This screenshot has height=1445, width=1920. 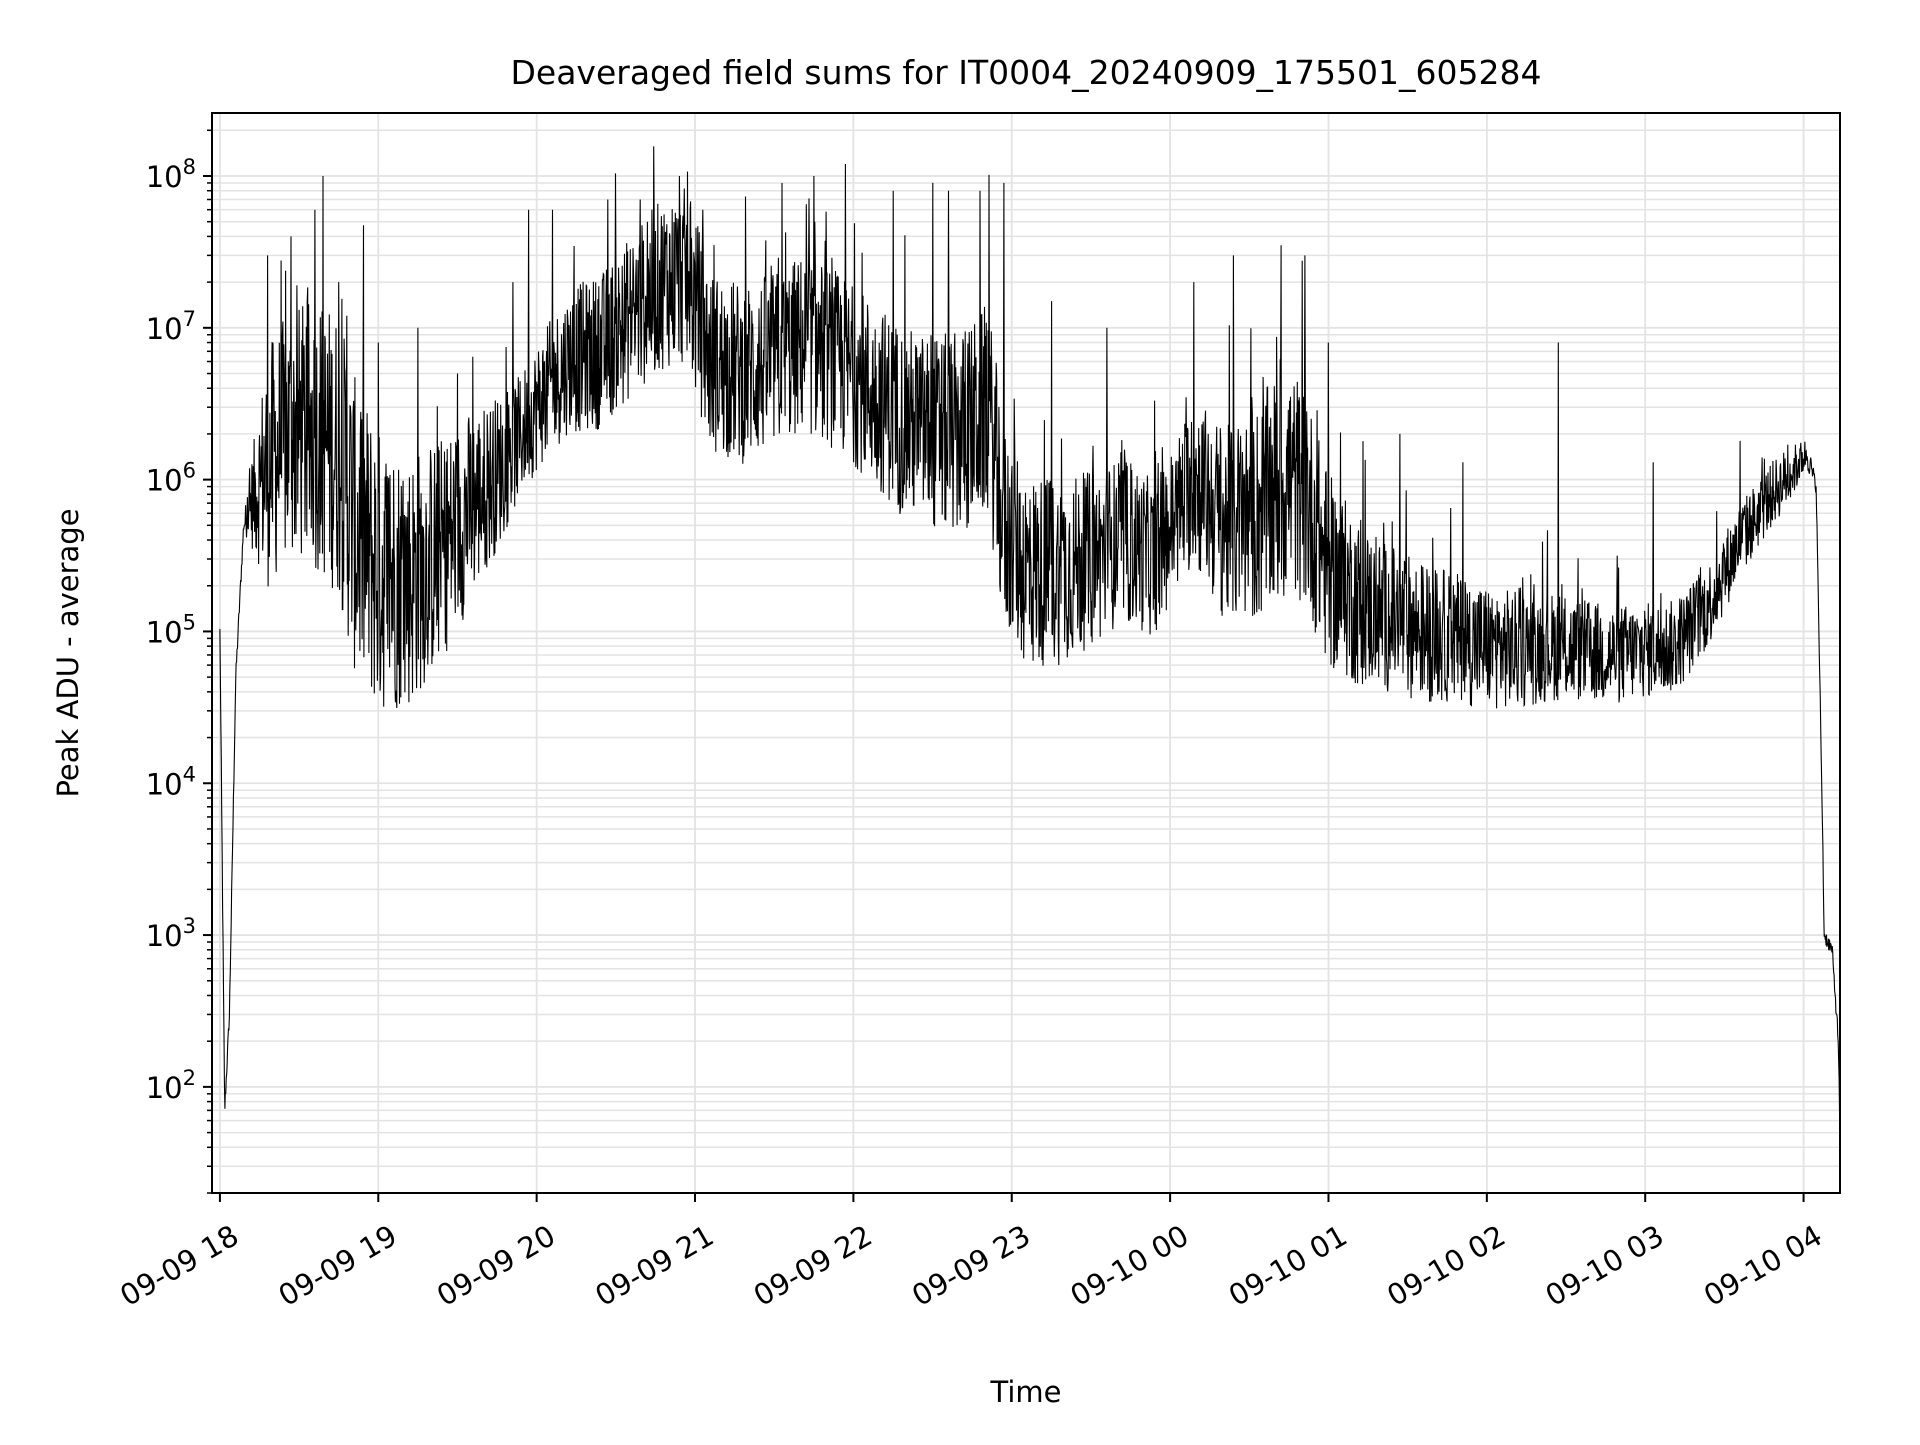 What do you see at coordinates (171, 781) in the screenshot?
I see `y-tick-label: 10⁴` at bounding box center [171, 781].